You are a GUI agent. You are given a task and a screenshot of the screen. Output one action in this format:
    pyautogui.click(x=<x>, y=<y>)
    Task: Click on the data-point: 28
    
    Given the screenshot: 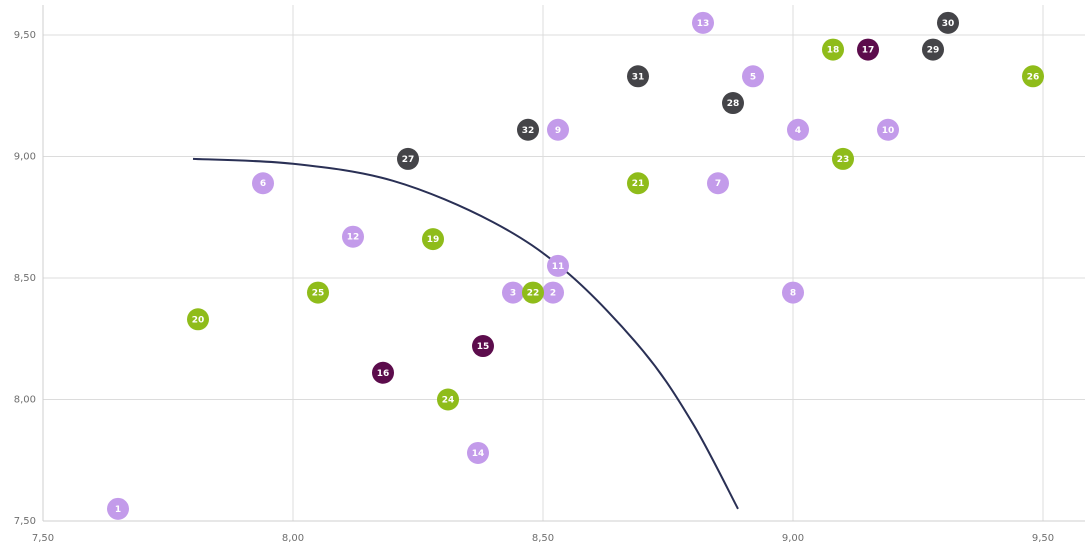 What is the action you would take?
    pyautogui.click(x=733, y=103)
    